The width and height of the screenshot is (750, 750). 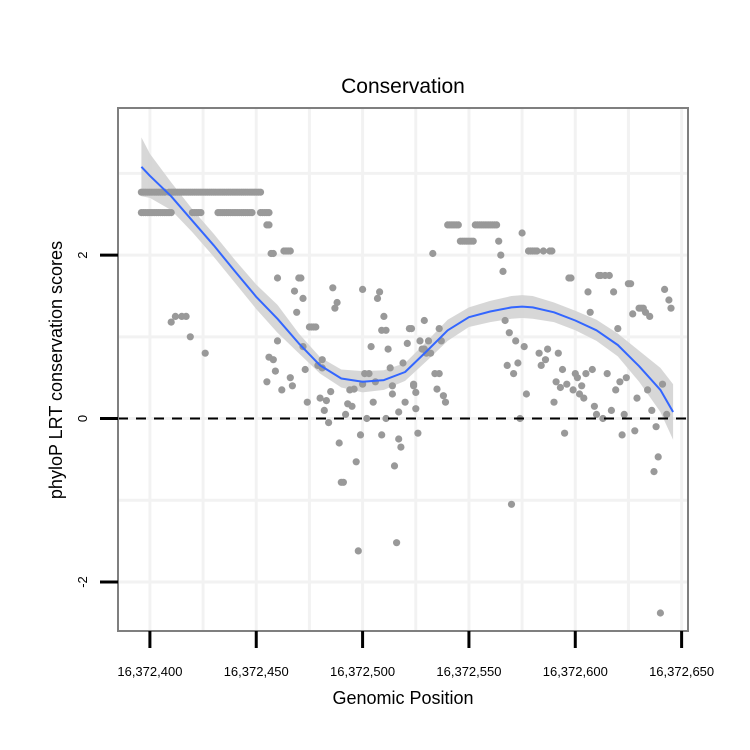 What do you see at coordinates (82, 582) in the screenshot?
I see `y-tick-label: -2` at bounding box center [82, 582].